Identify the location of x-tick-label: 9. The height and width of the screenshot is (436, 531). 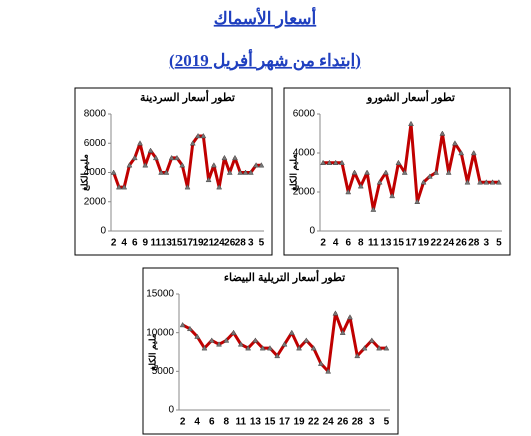
(146, 243).